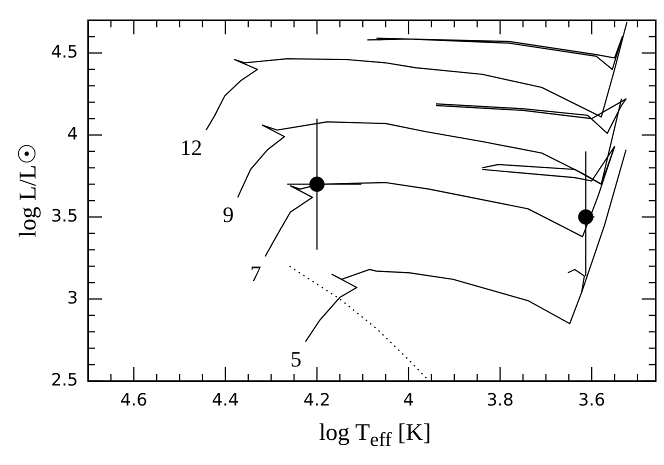  Describe the element at coordinates (256, 273) in the screenshot. I see `annotation: 7` at that location.